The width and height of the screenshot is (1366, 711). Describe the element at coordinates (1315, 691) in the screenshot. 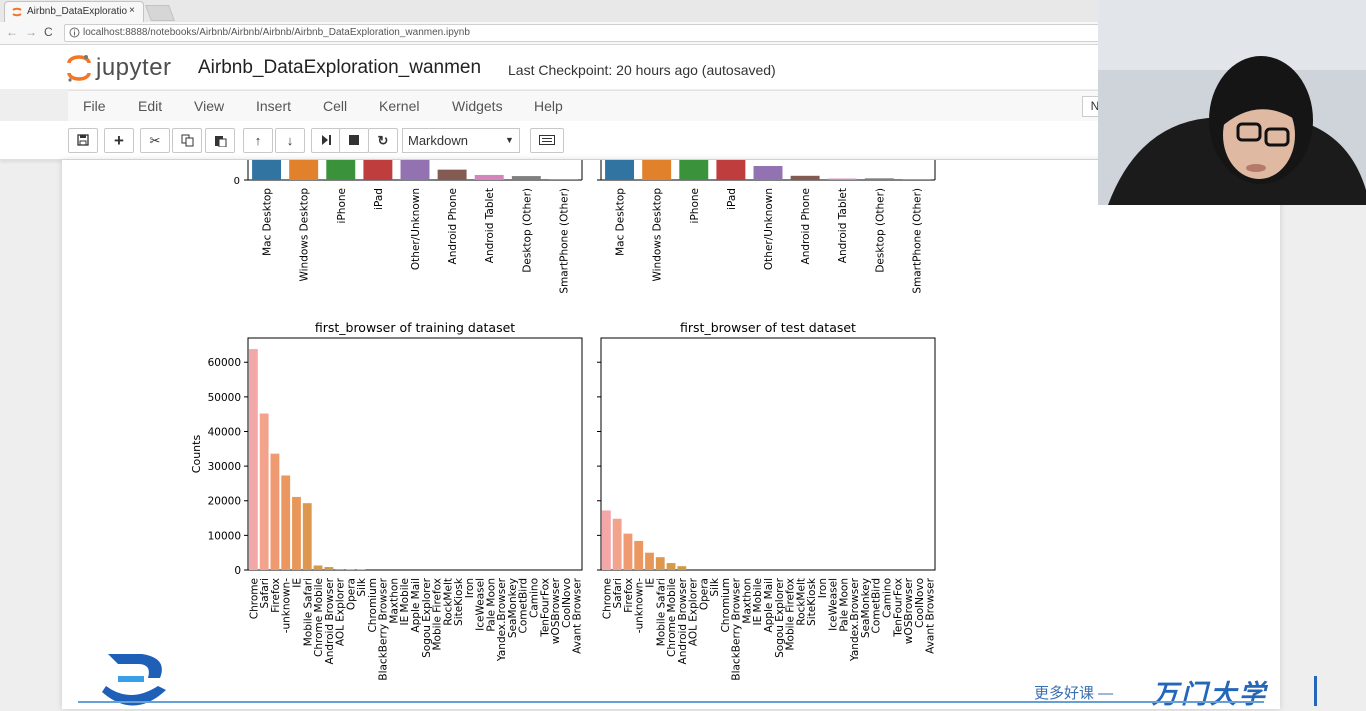

I see `watermark-bar` at that location.